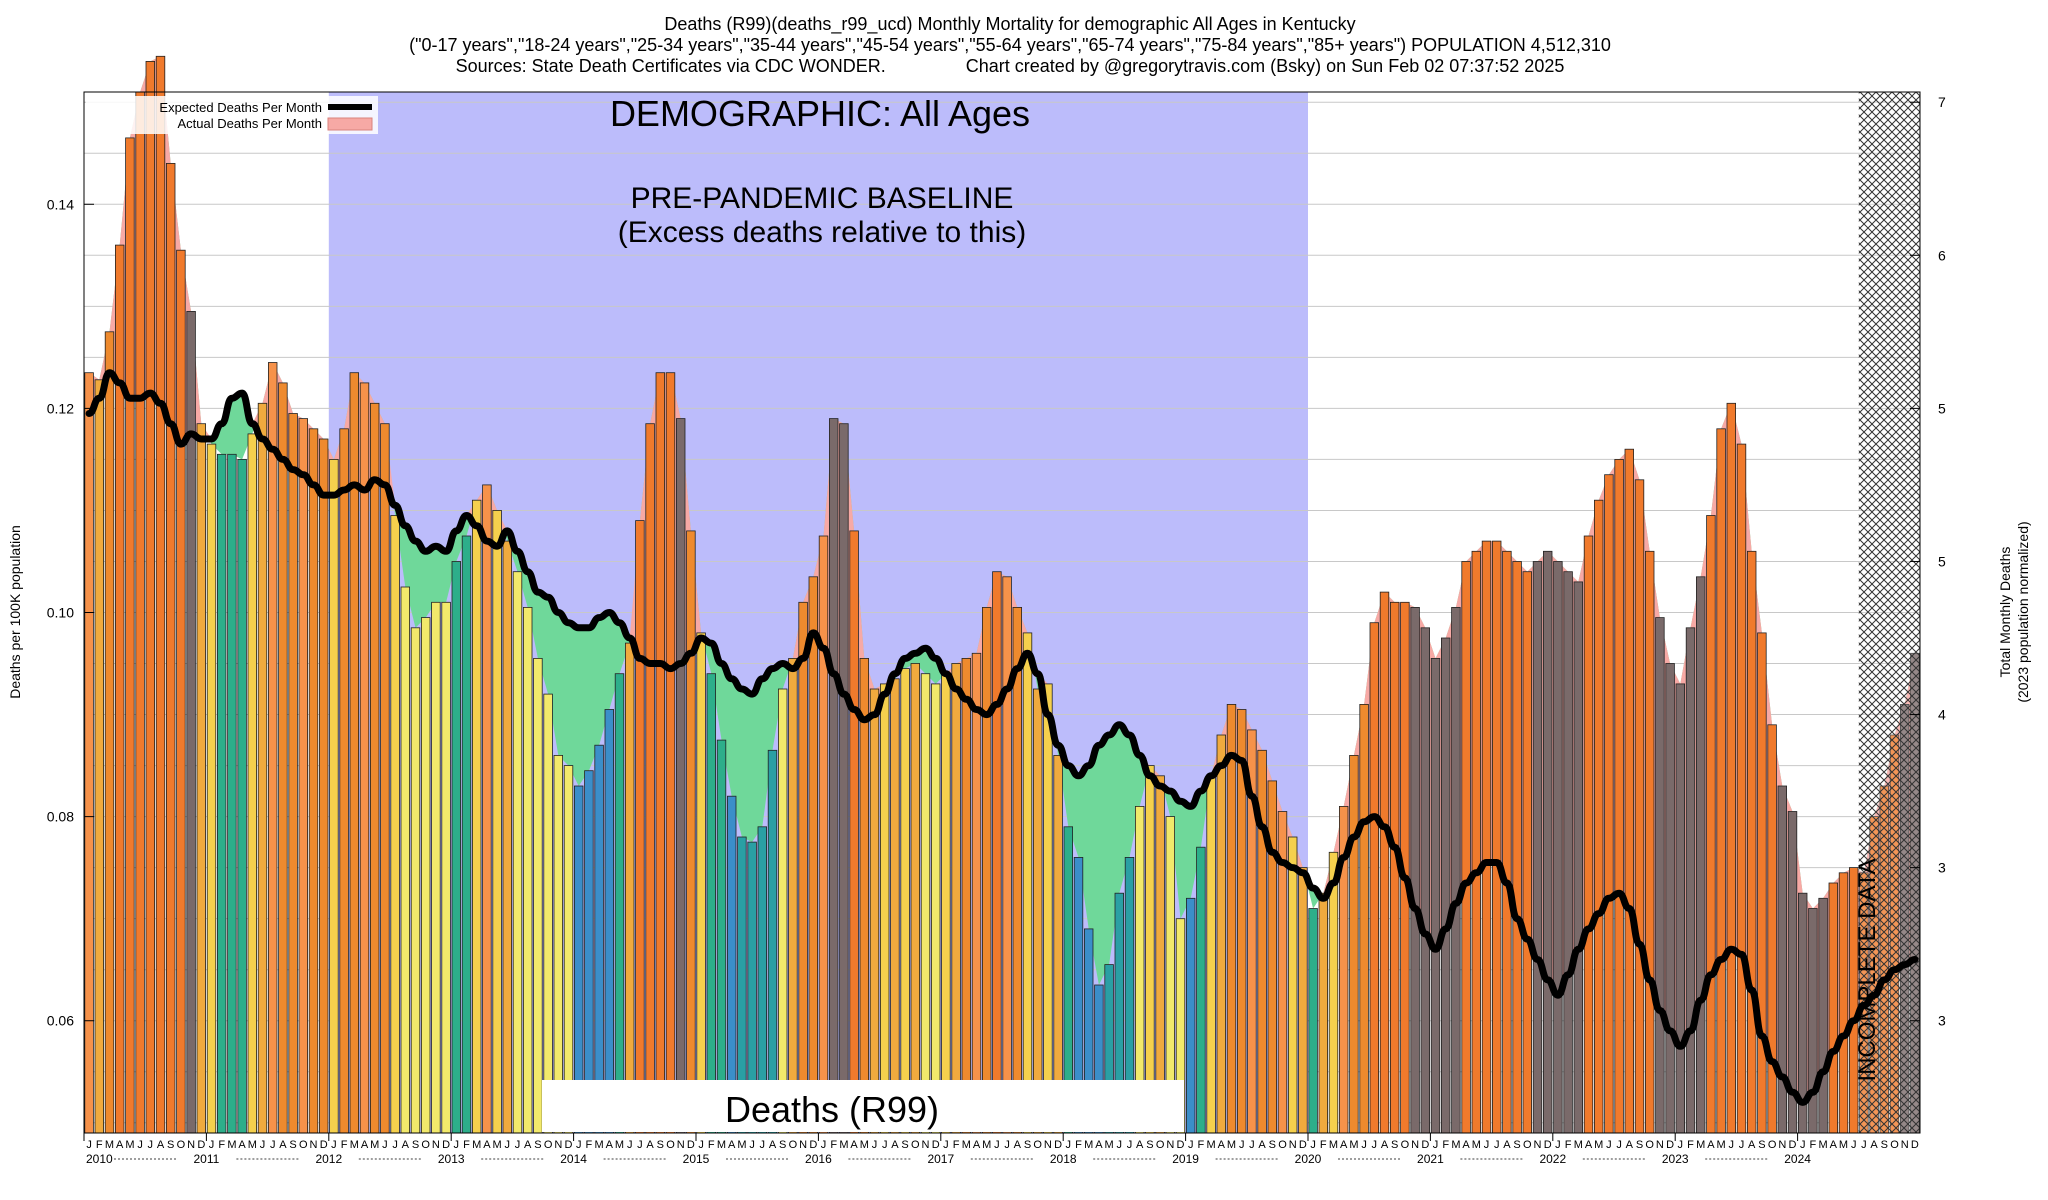 This screenshot has width=2048, height=1200. I want to click on demographic-label: DEMOGRAPHIC: All Ages, so click(820, 113).